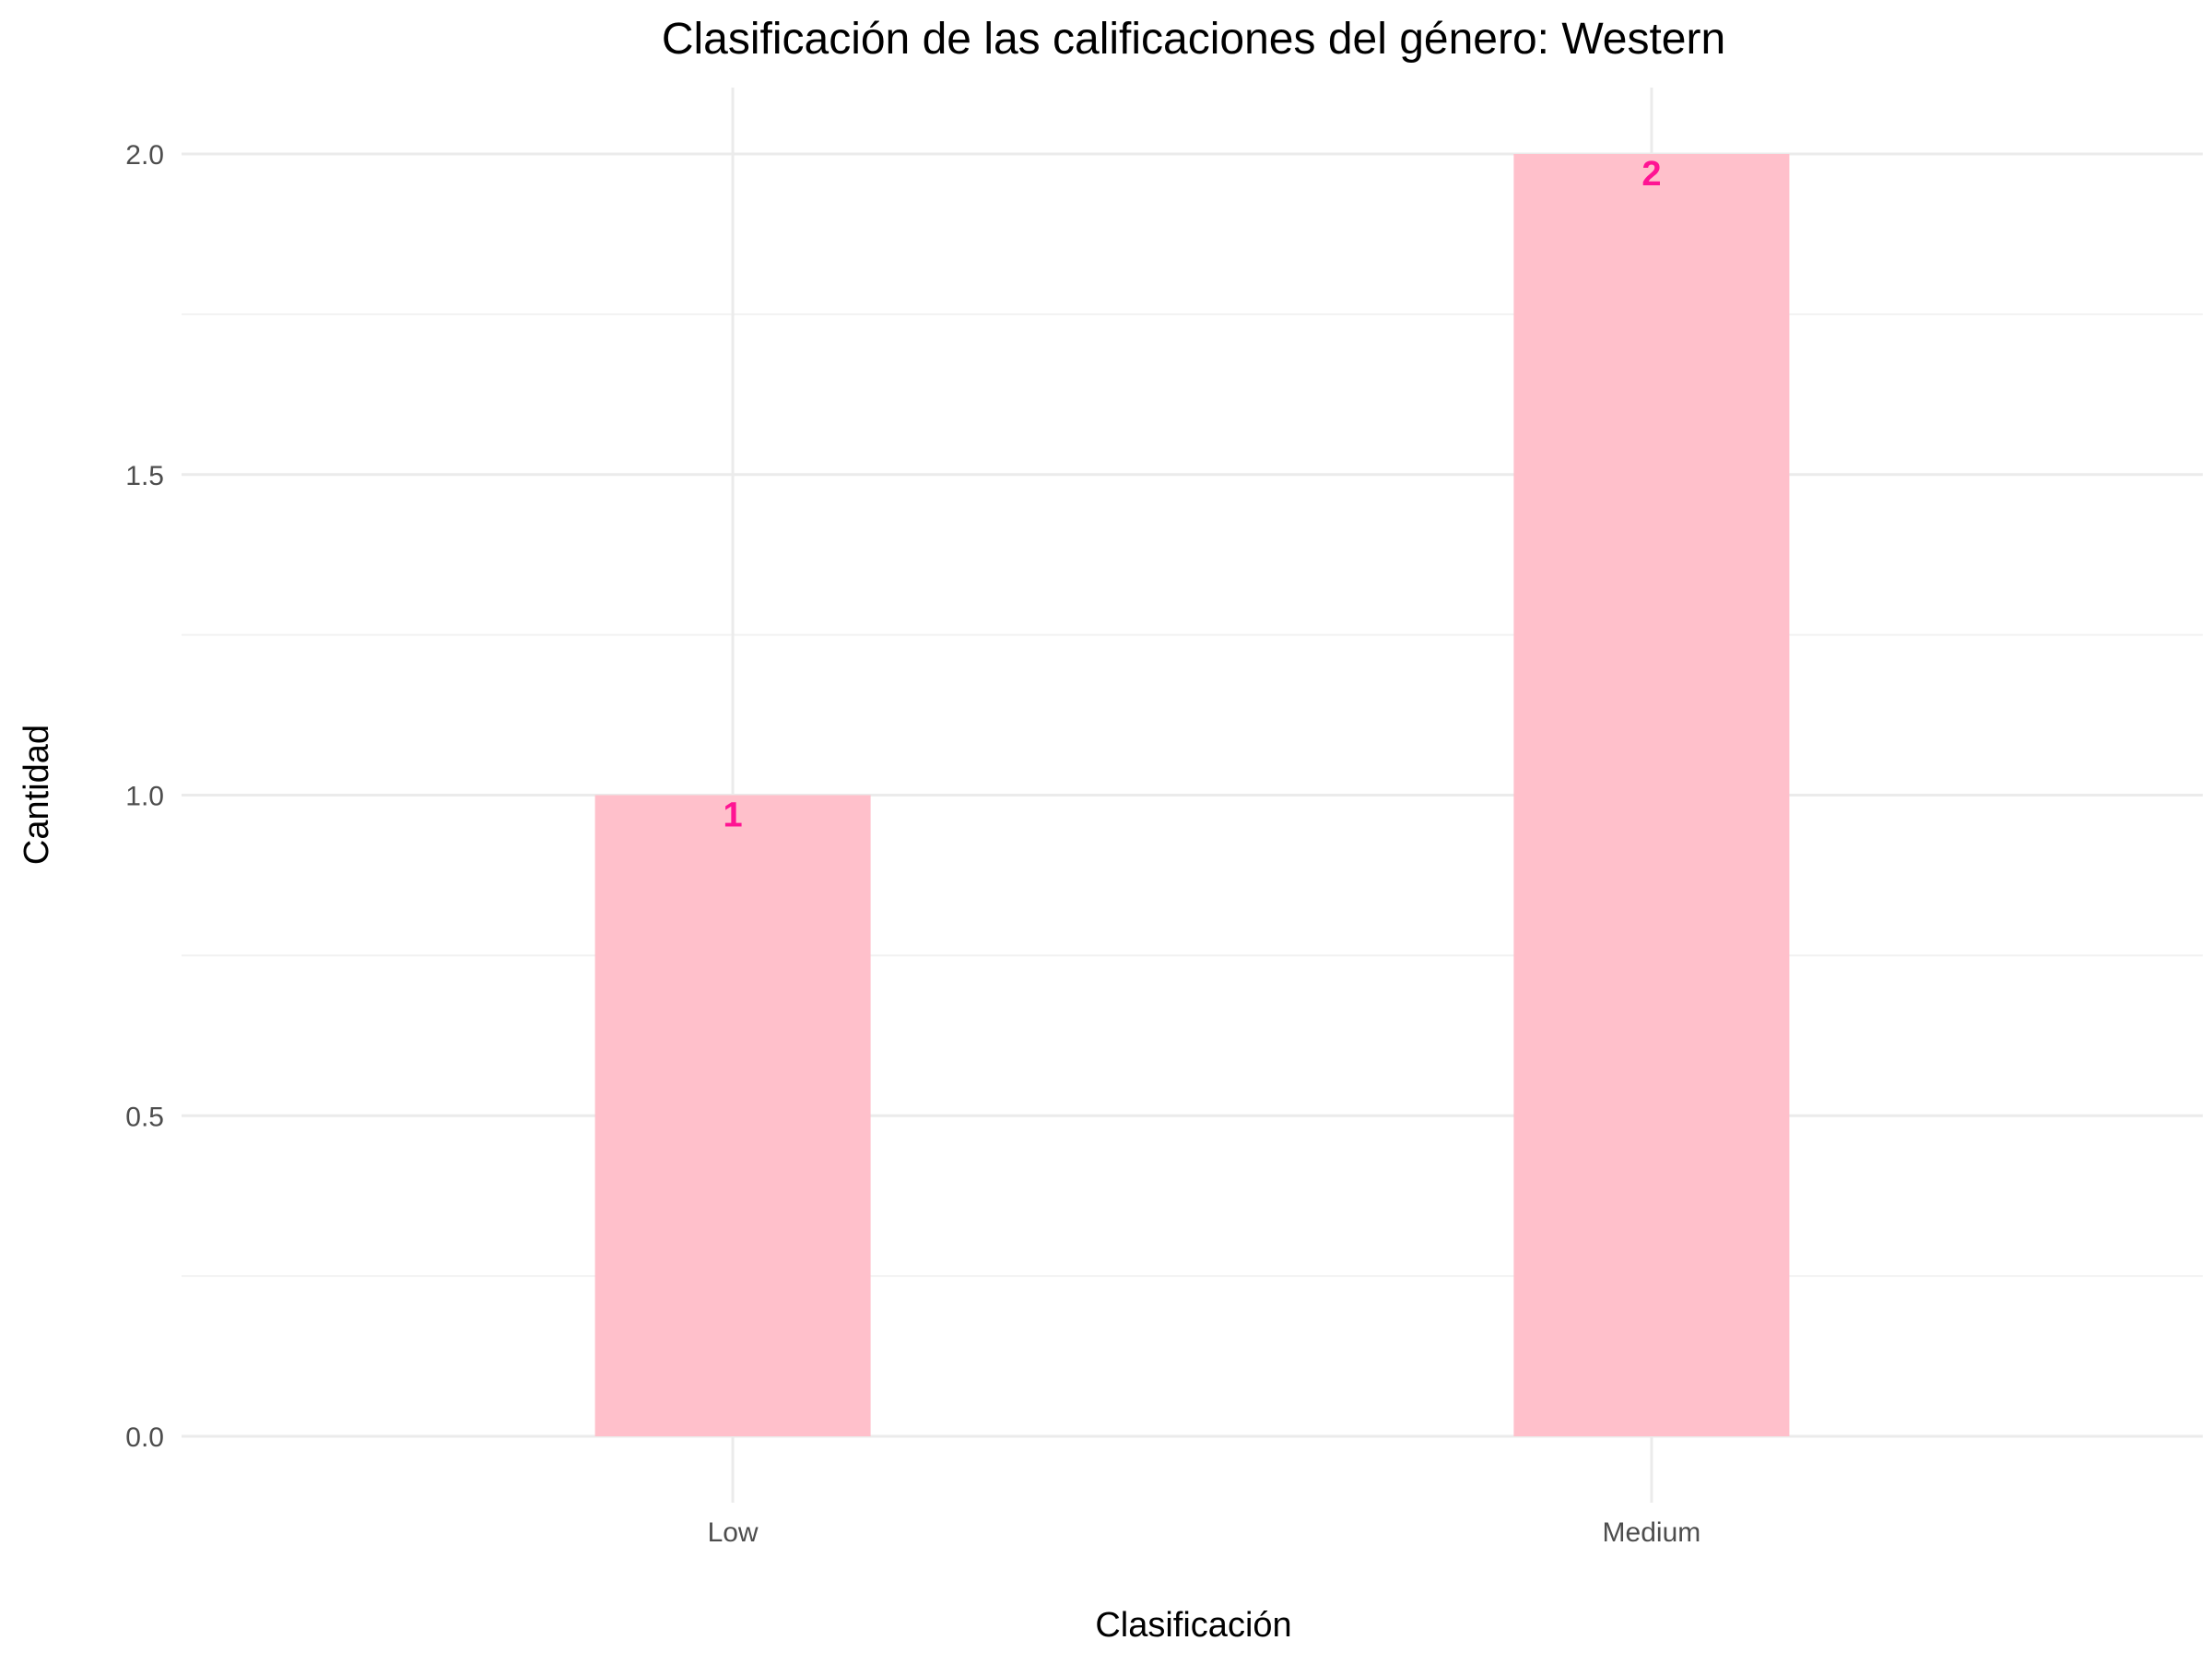  I want to click on y-tick-label: 1.0, so click(144, 797).